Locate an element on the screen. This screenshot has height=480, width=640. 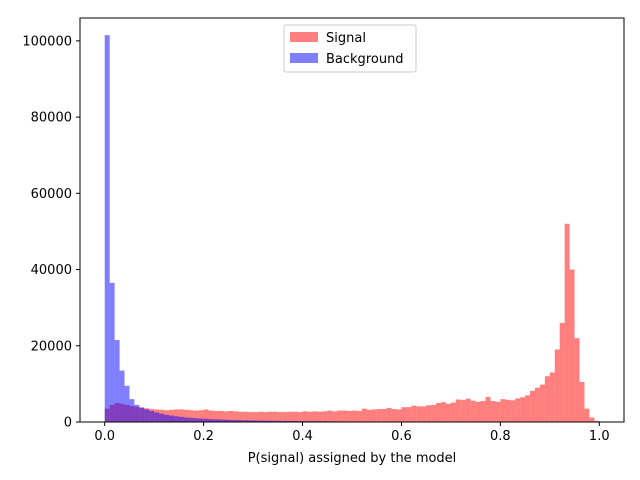
x-tick-label: 0.6 is located at coordinates (401, 436).